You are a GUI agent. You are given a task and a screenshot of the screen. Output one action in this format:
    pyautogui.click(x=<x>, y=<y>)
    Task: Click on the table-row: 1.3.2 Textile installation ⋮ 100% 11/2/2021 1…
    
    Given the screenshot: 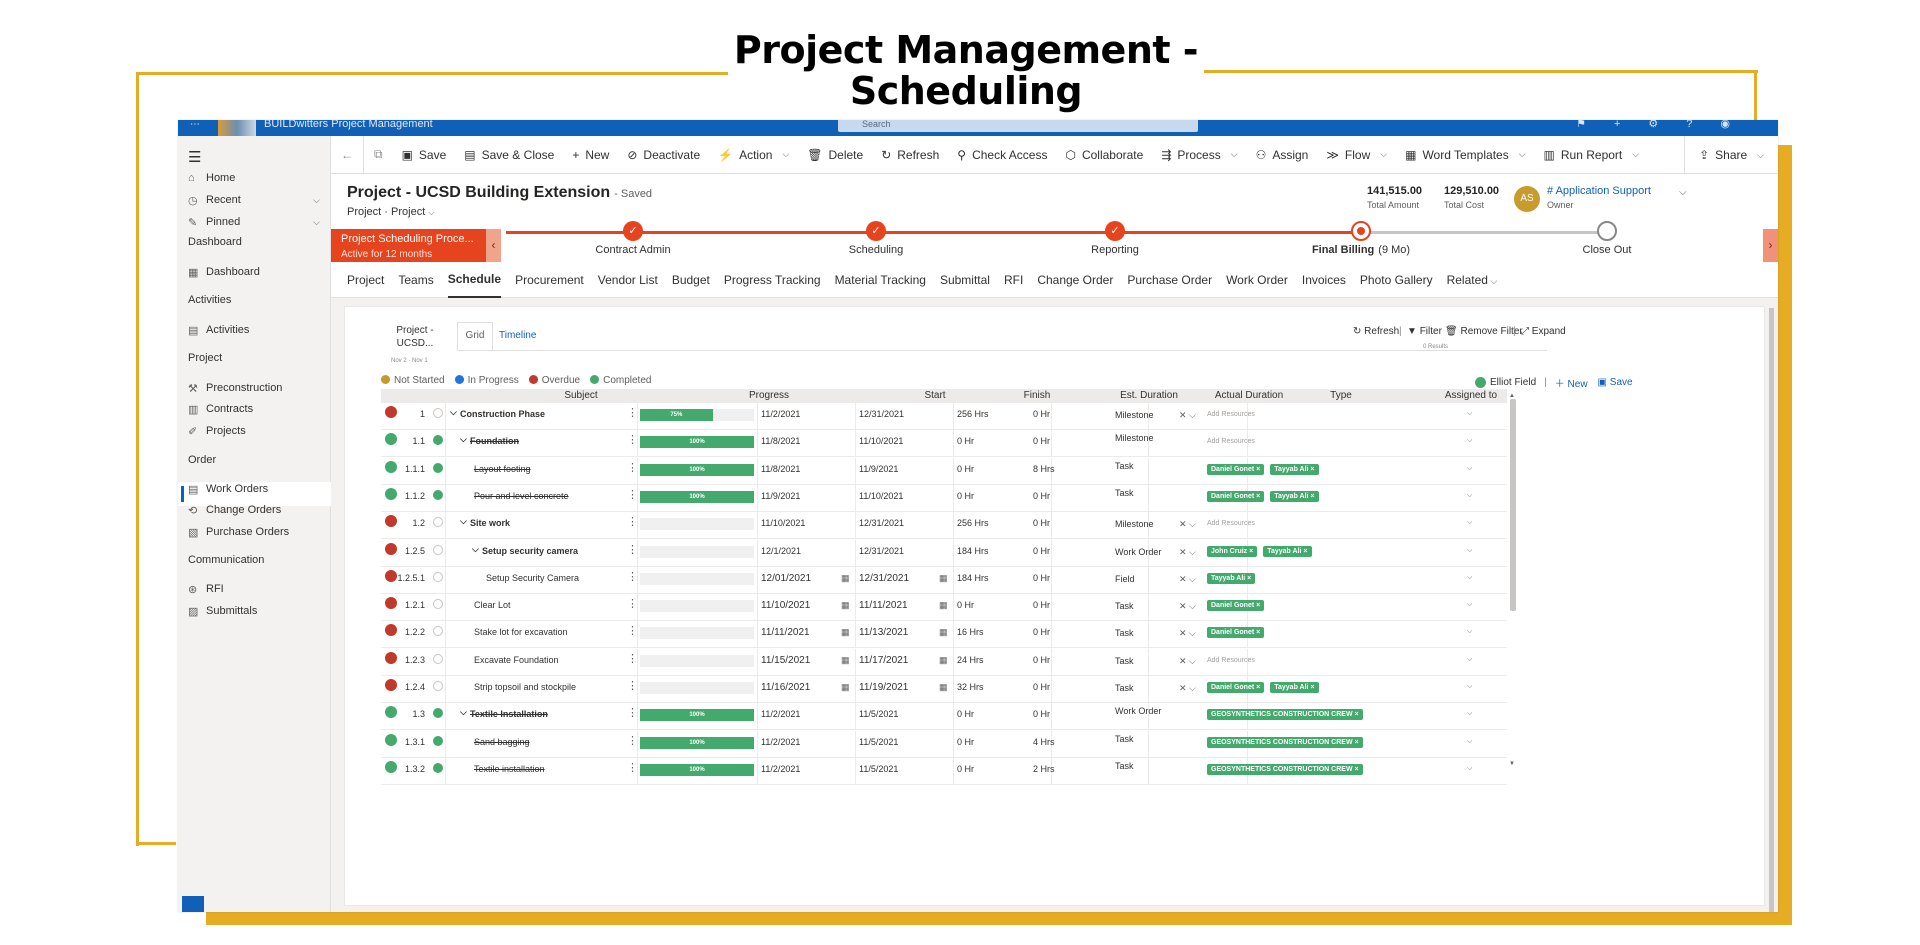 What is the action you would take?
    pyautogui.click(x=944, y=771)
    